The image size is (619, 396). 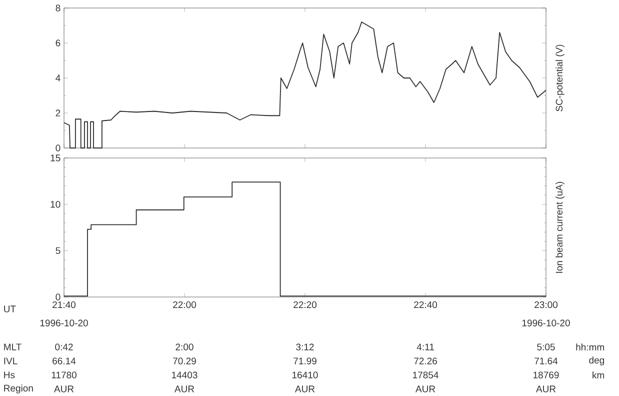 I want to click on x-tick-label: 21:40, so click(x=64, y=304).